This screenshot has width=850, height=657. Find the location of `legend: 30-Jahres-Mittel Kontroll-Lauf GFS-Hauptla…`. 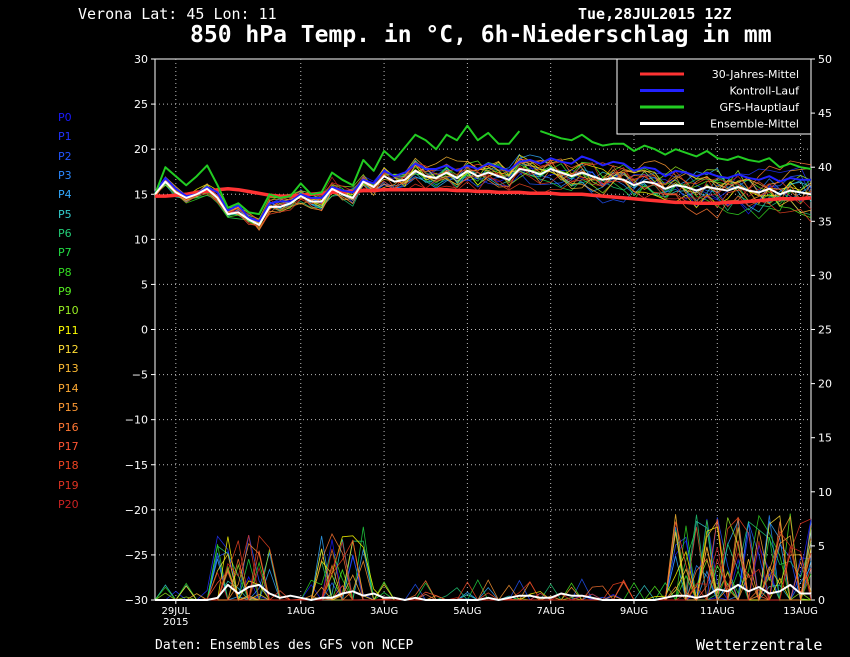

legend: 30-Jahres-Mittel Kontroll-Lauf GFS-Hauptla… is located at coordinates (714, 96).